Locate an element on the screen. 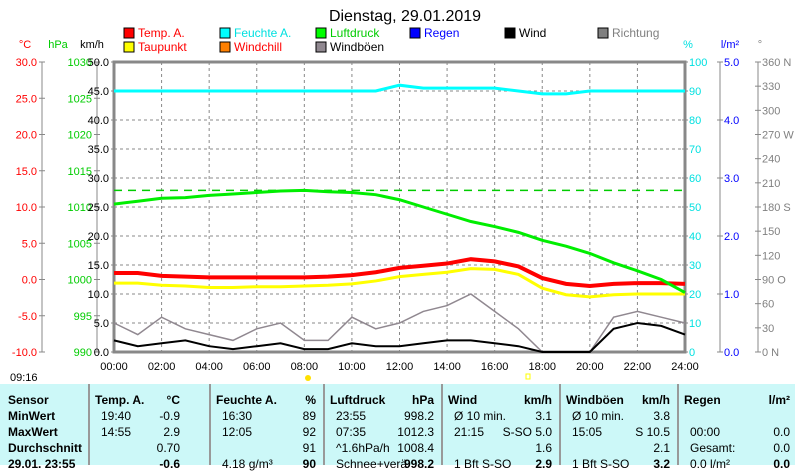 The width and height of the screenshot is (810, 472). x-tick-label: 04:00 is located at coordinates (209, 367).